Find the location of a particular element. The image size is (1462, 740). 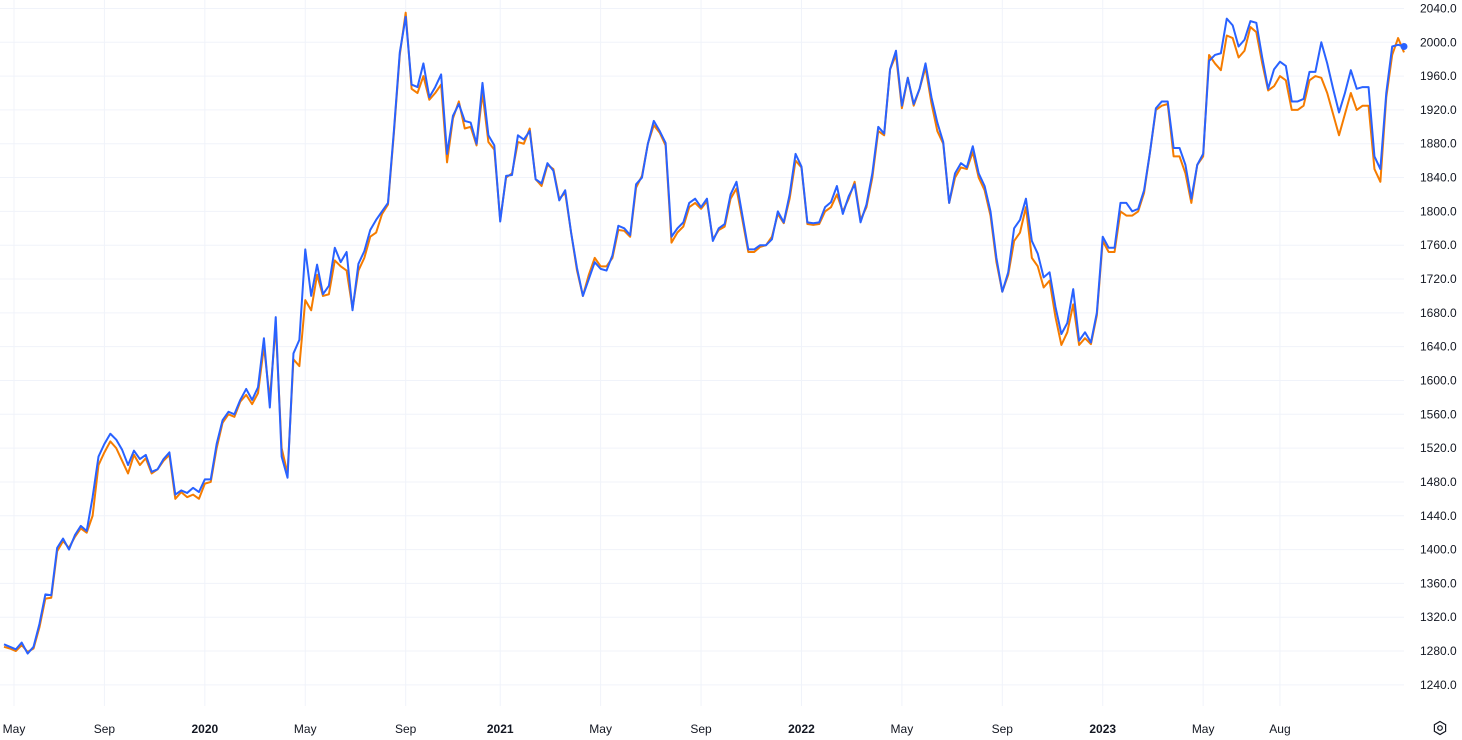

x-tick-label: 2020 is located at coordinates (204, 729).